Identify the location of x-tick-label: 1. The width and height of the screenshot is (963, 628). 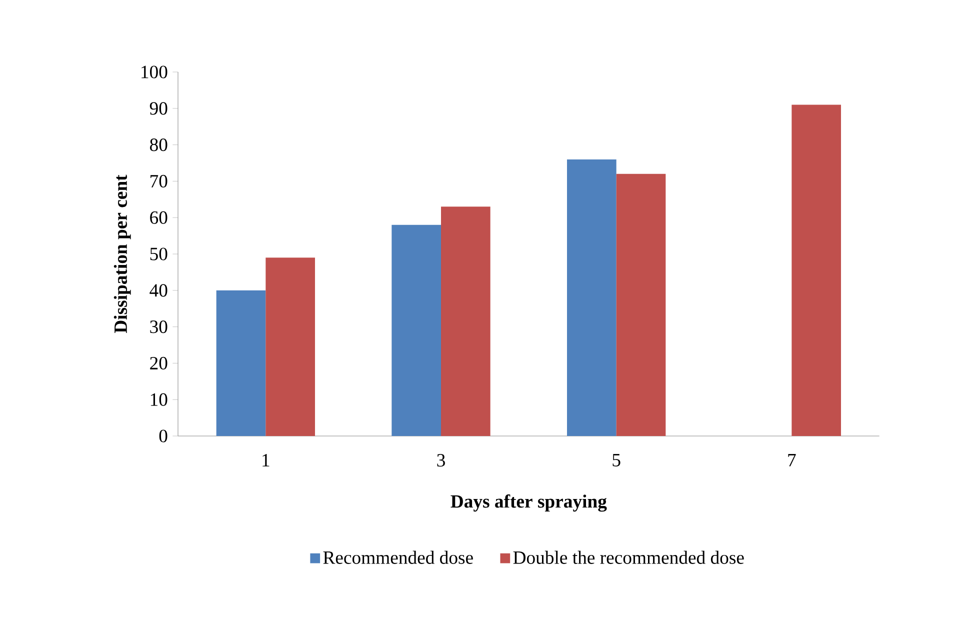
(266, 460).